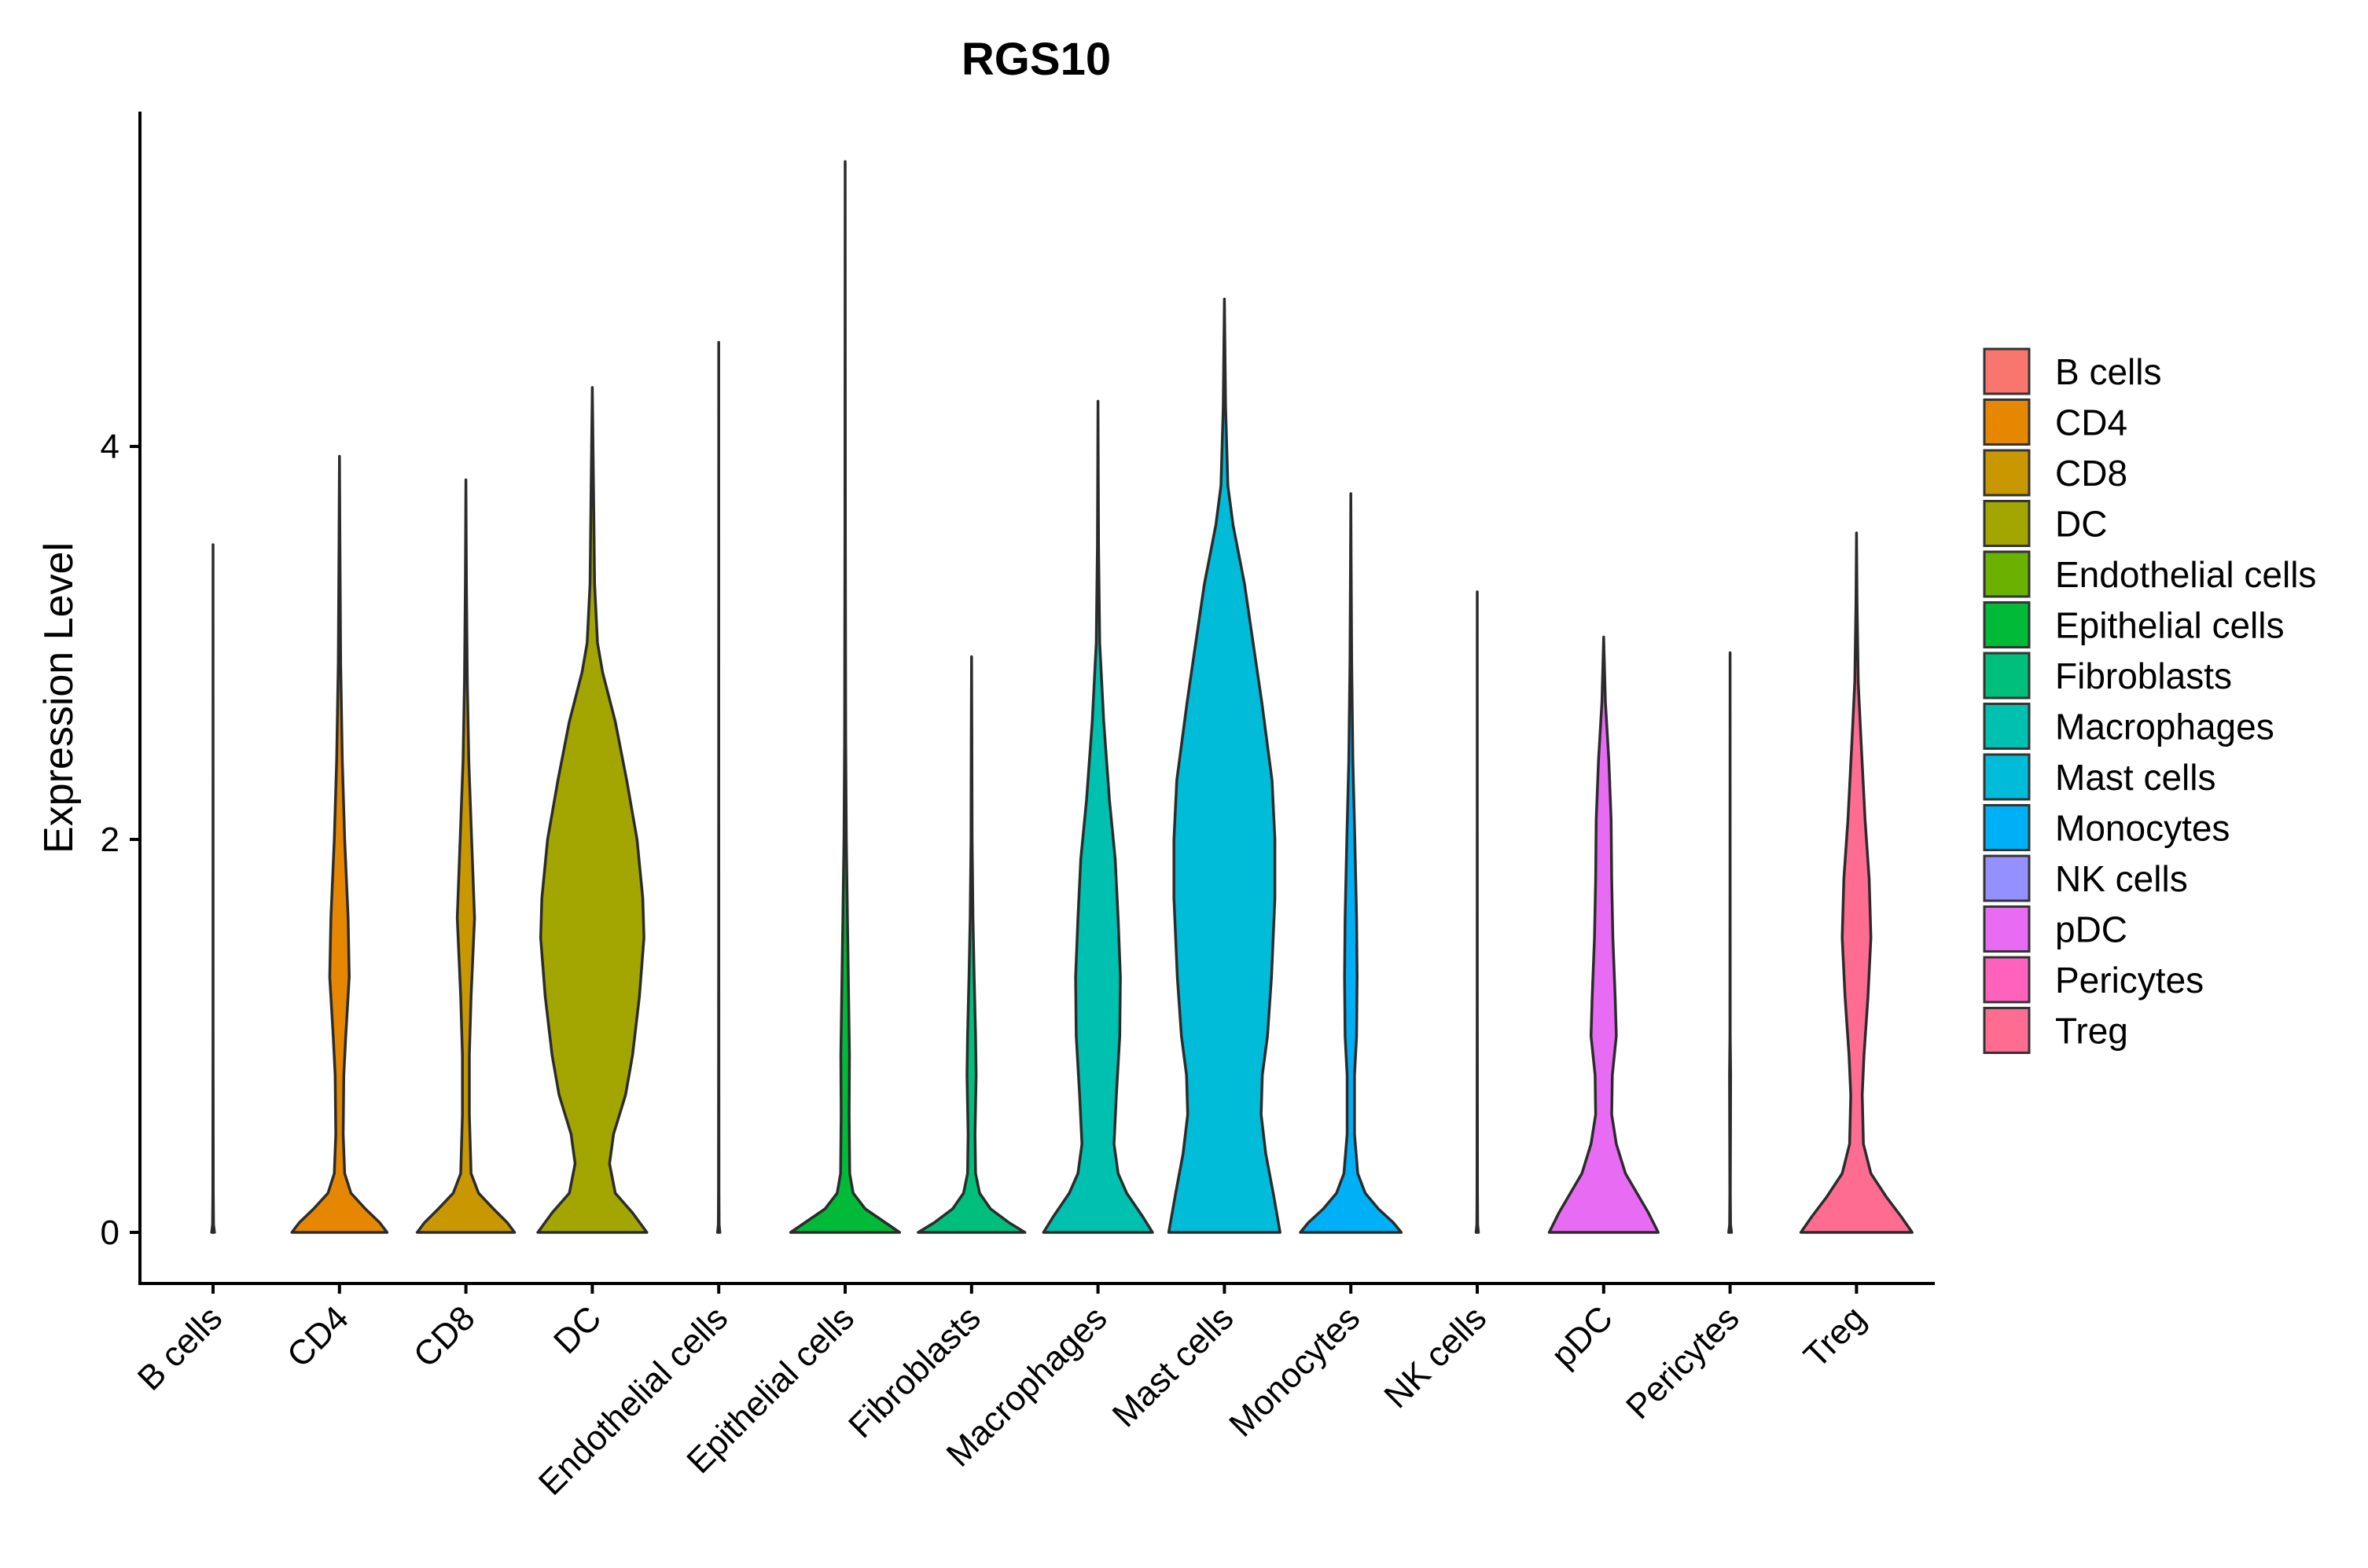 Image resolution: width=2368 pixels, height=1568 pixels. I want to click on legend-key-cd4, so click(2007, 422).